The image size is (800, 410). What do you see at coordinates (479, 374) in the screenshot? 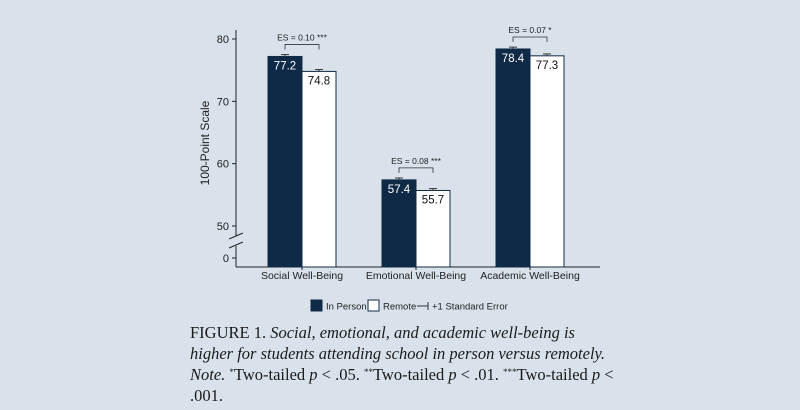
I see `note-threshold-2: < .01.` at bounding box center [479, 374].